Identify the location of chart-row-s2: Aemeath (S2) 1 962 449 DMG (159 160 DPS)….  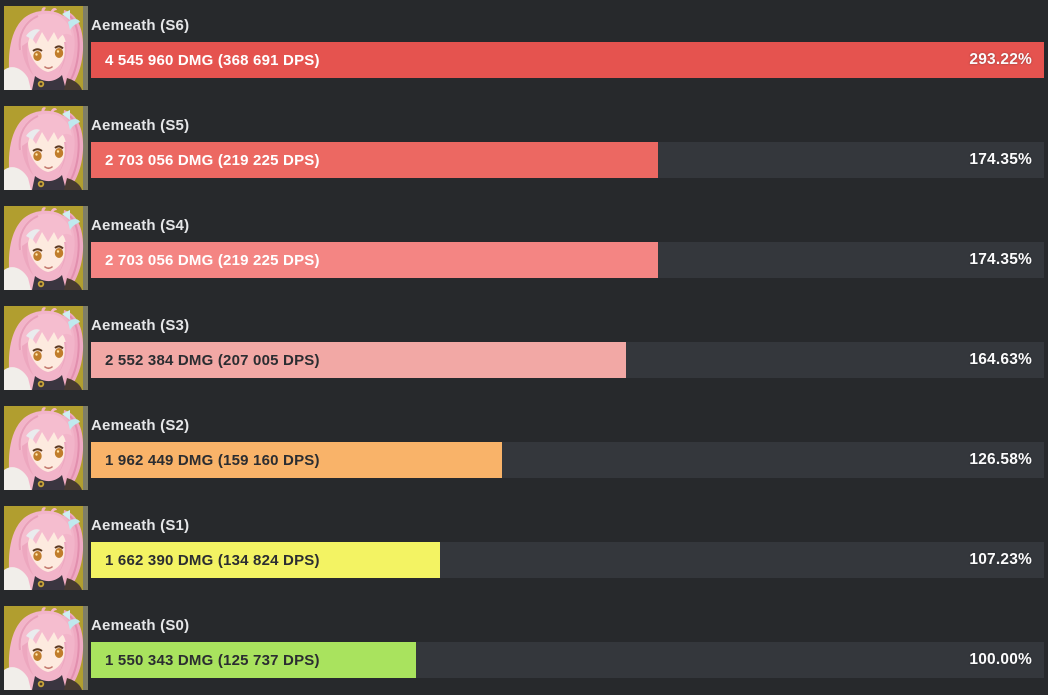
(524, 450).